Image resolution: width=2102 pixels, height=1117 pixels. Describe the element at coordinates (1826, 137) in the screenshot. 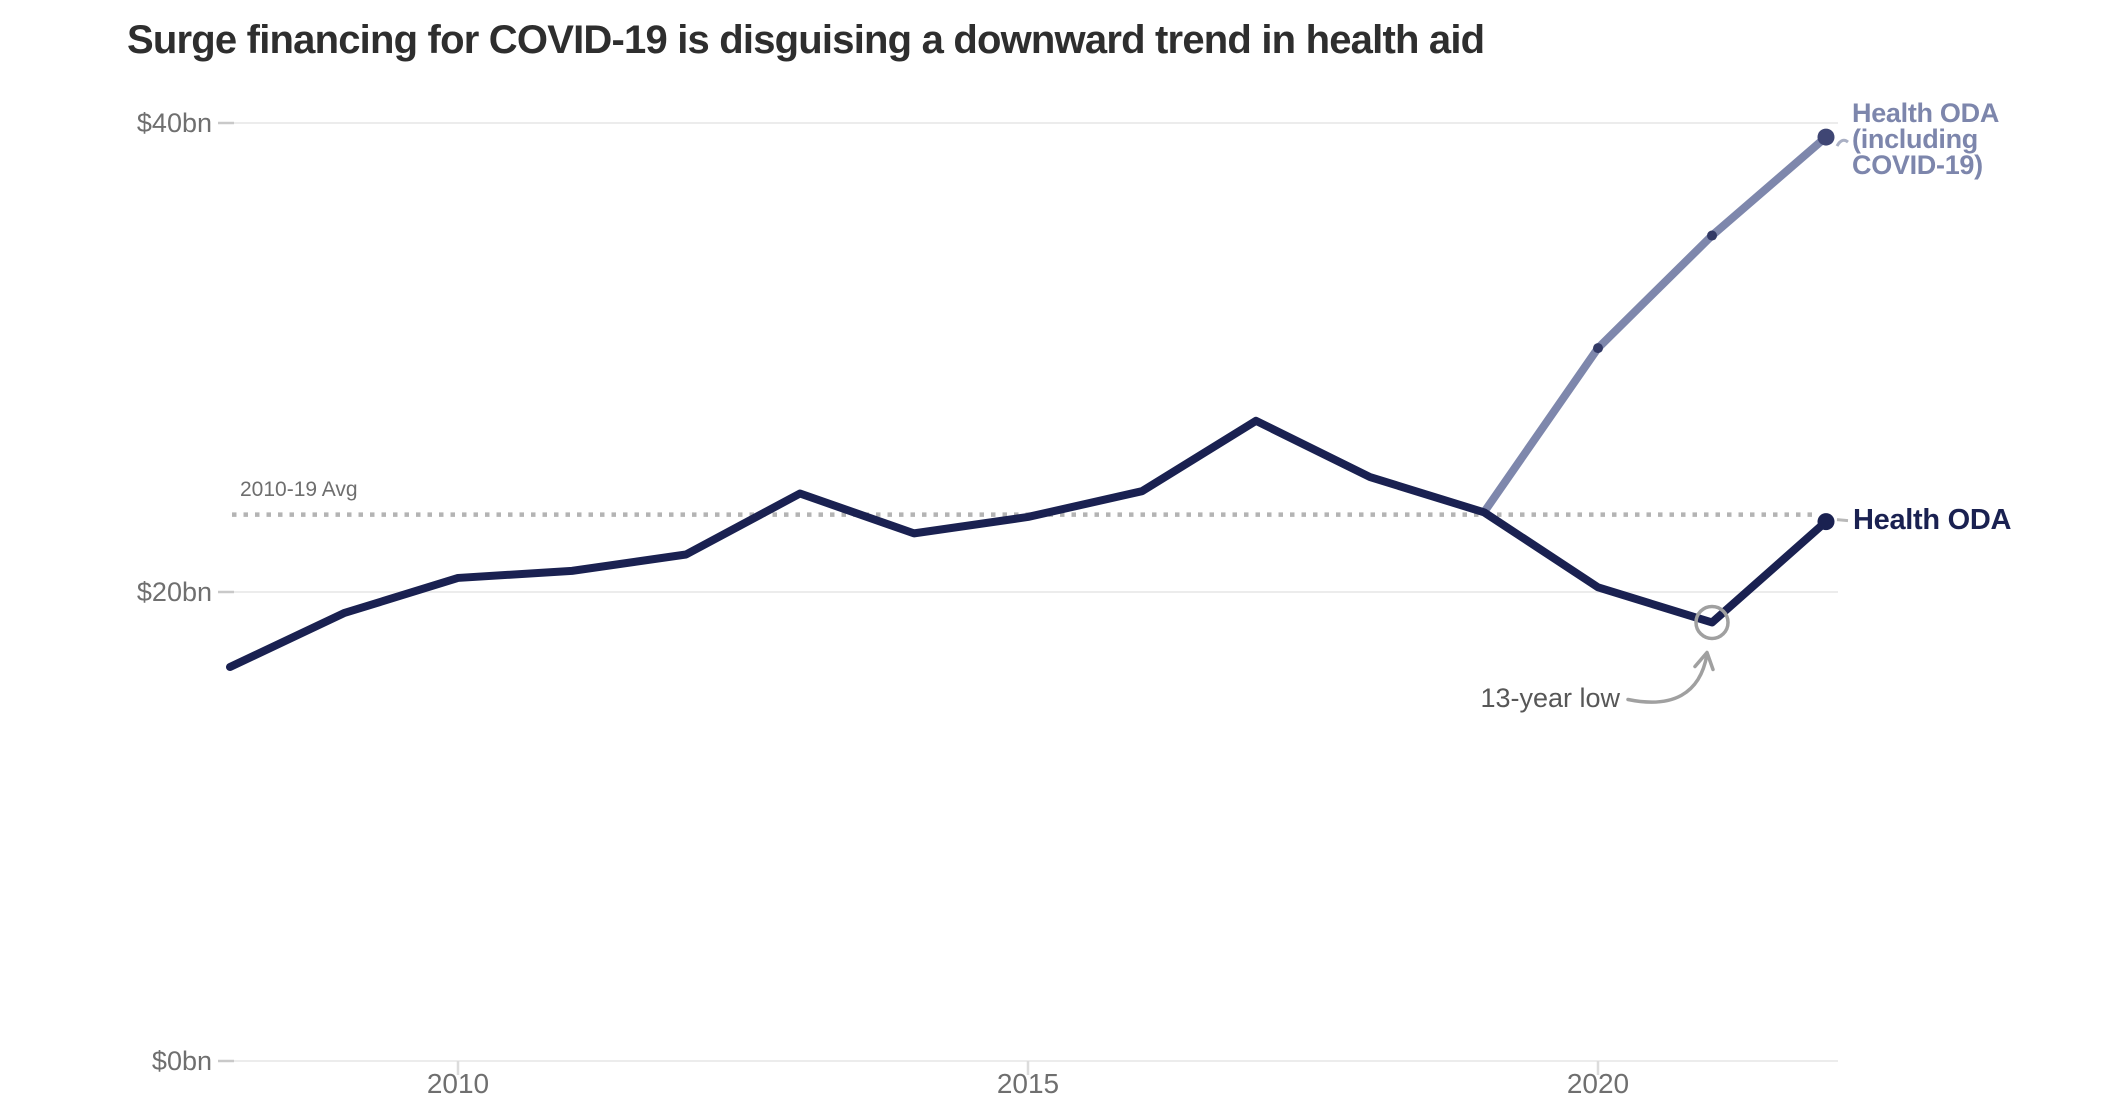

I see `covid-marker-2022` at that location.